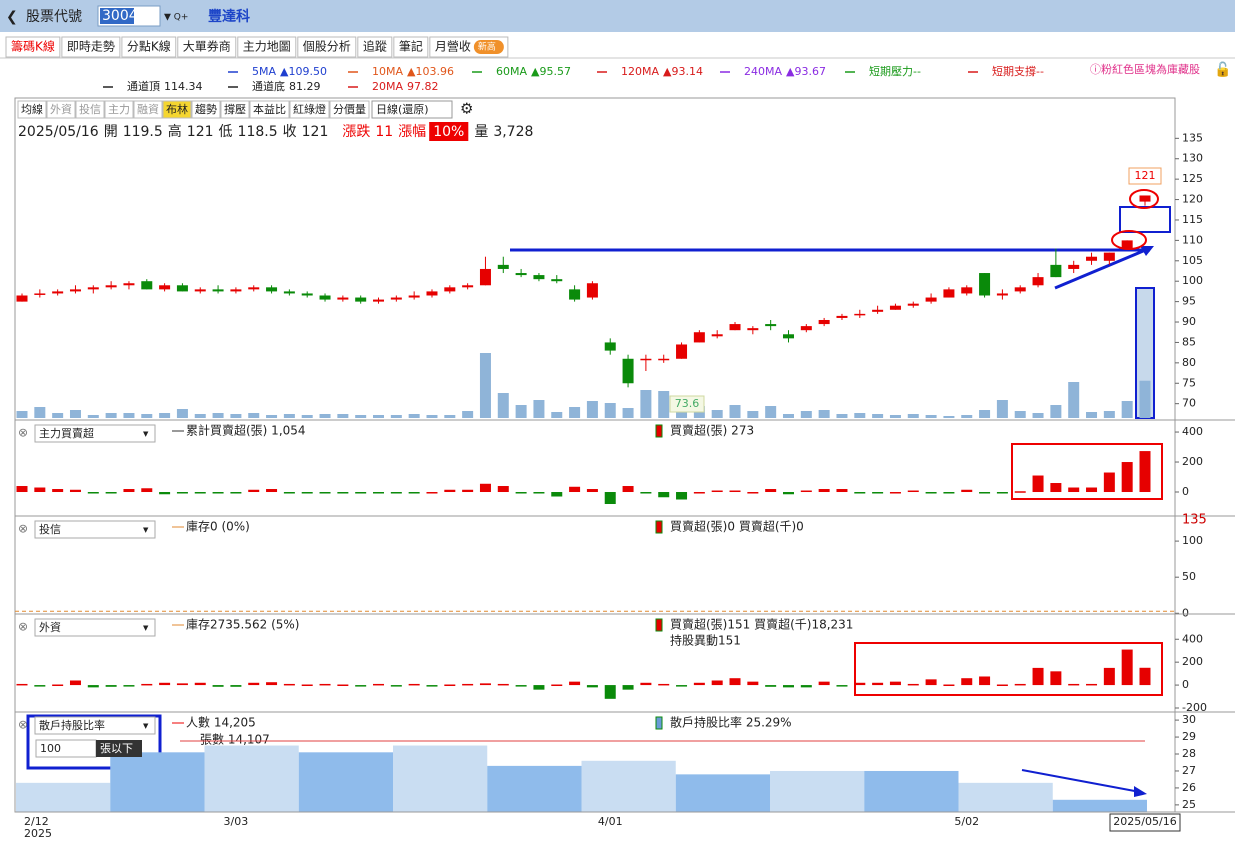  I want to click on tab: 月營收 新高, so click(469, 47).